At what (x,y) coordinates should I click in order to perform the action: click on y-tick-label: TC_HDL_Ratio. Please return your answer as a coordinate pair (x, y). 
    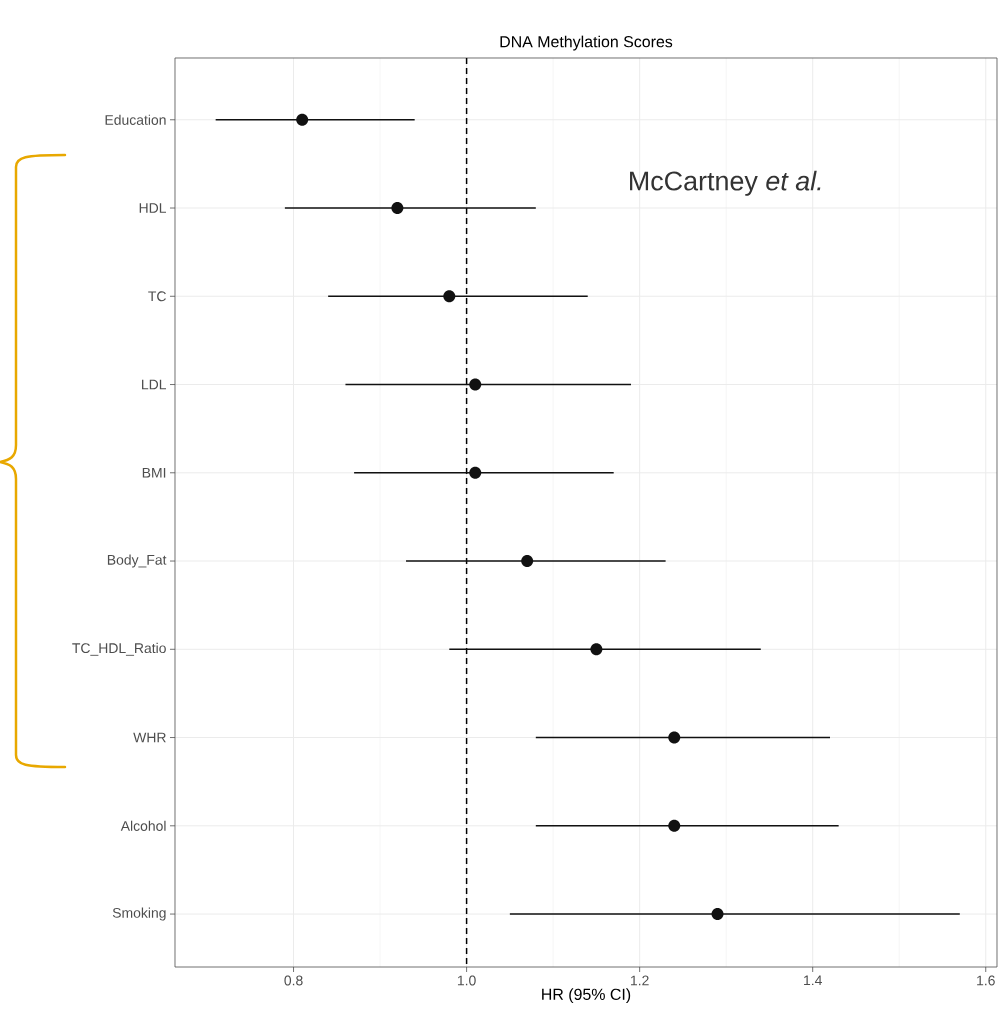
    Looking at the image, I should click on (119, 649).